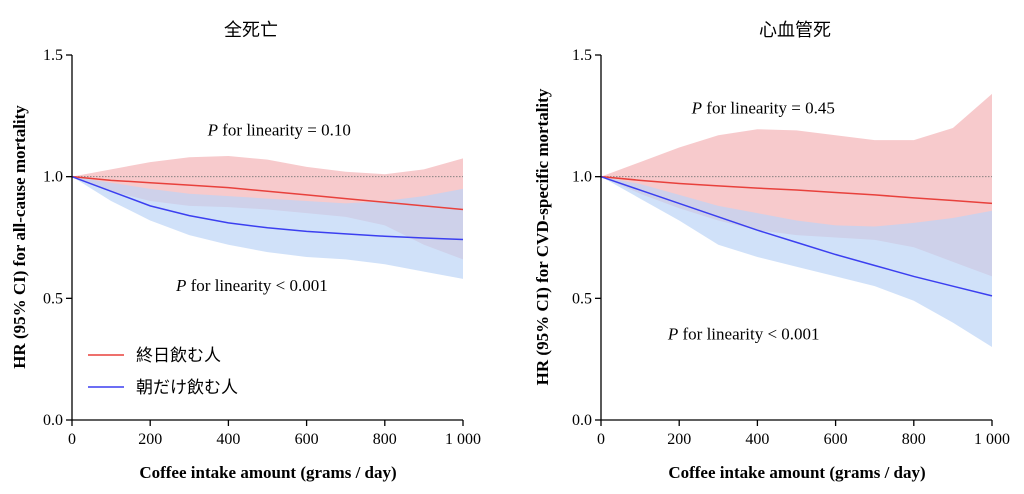 The image size is (1024, 494). What do you see at coordinates (795, 30) in the screenshot?
I see `panel-title: 心血管死` at bounding box center [795, 30].